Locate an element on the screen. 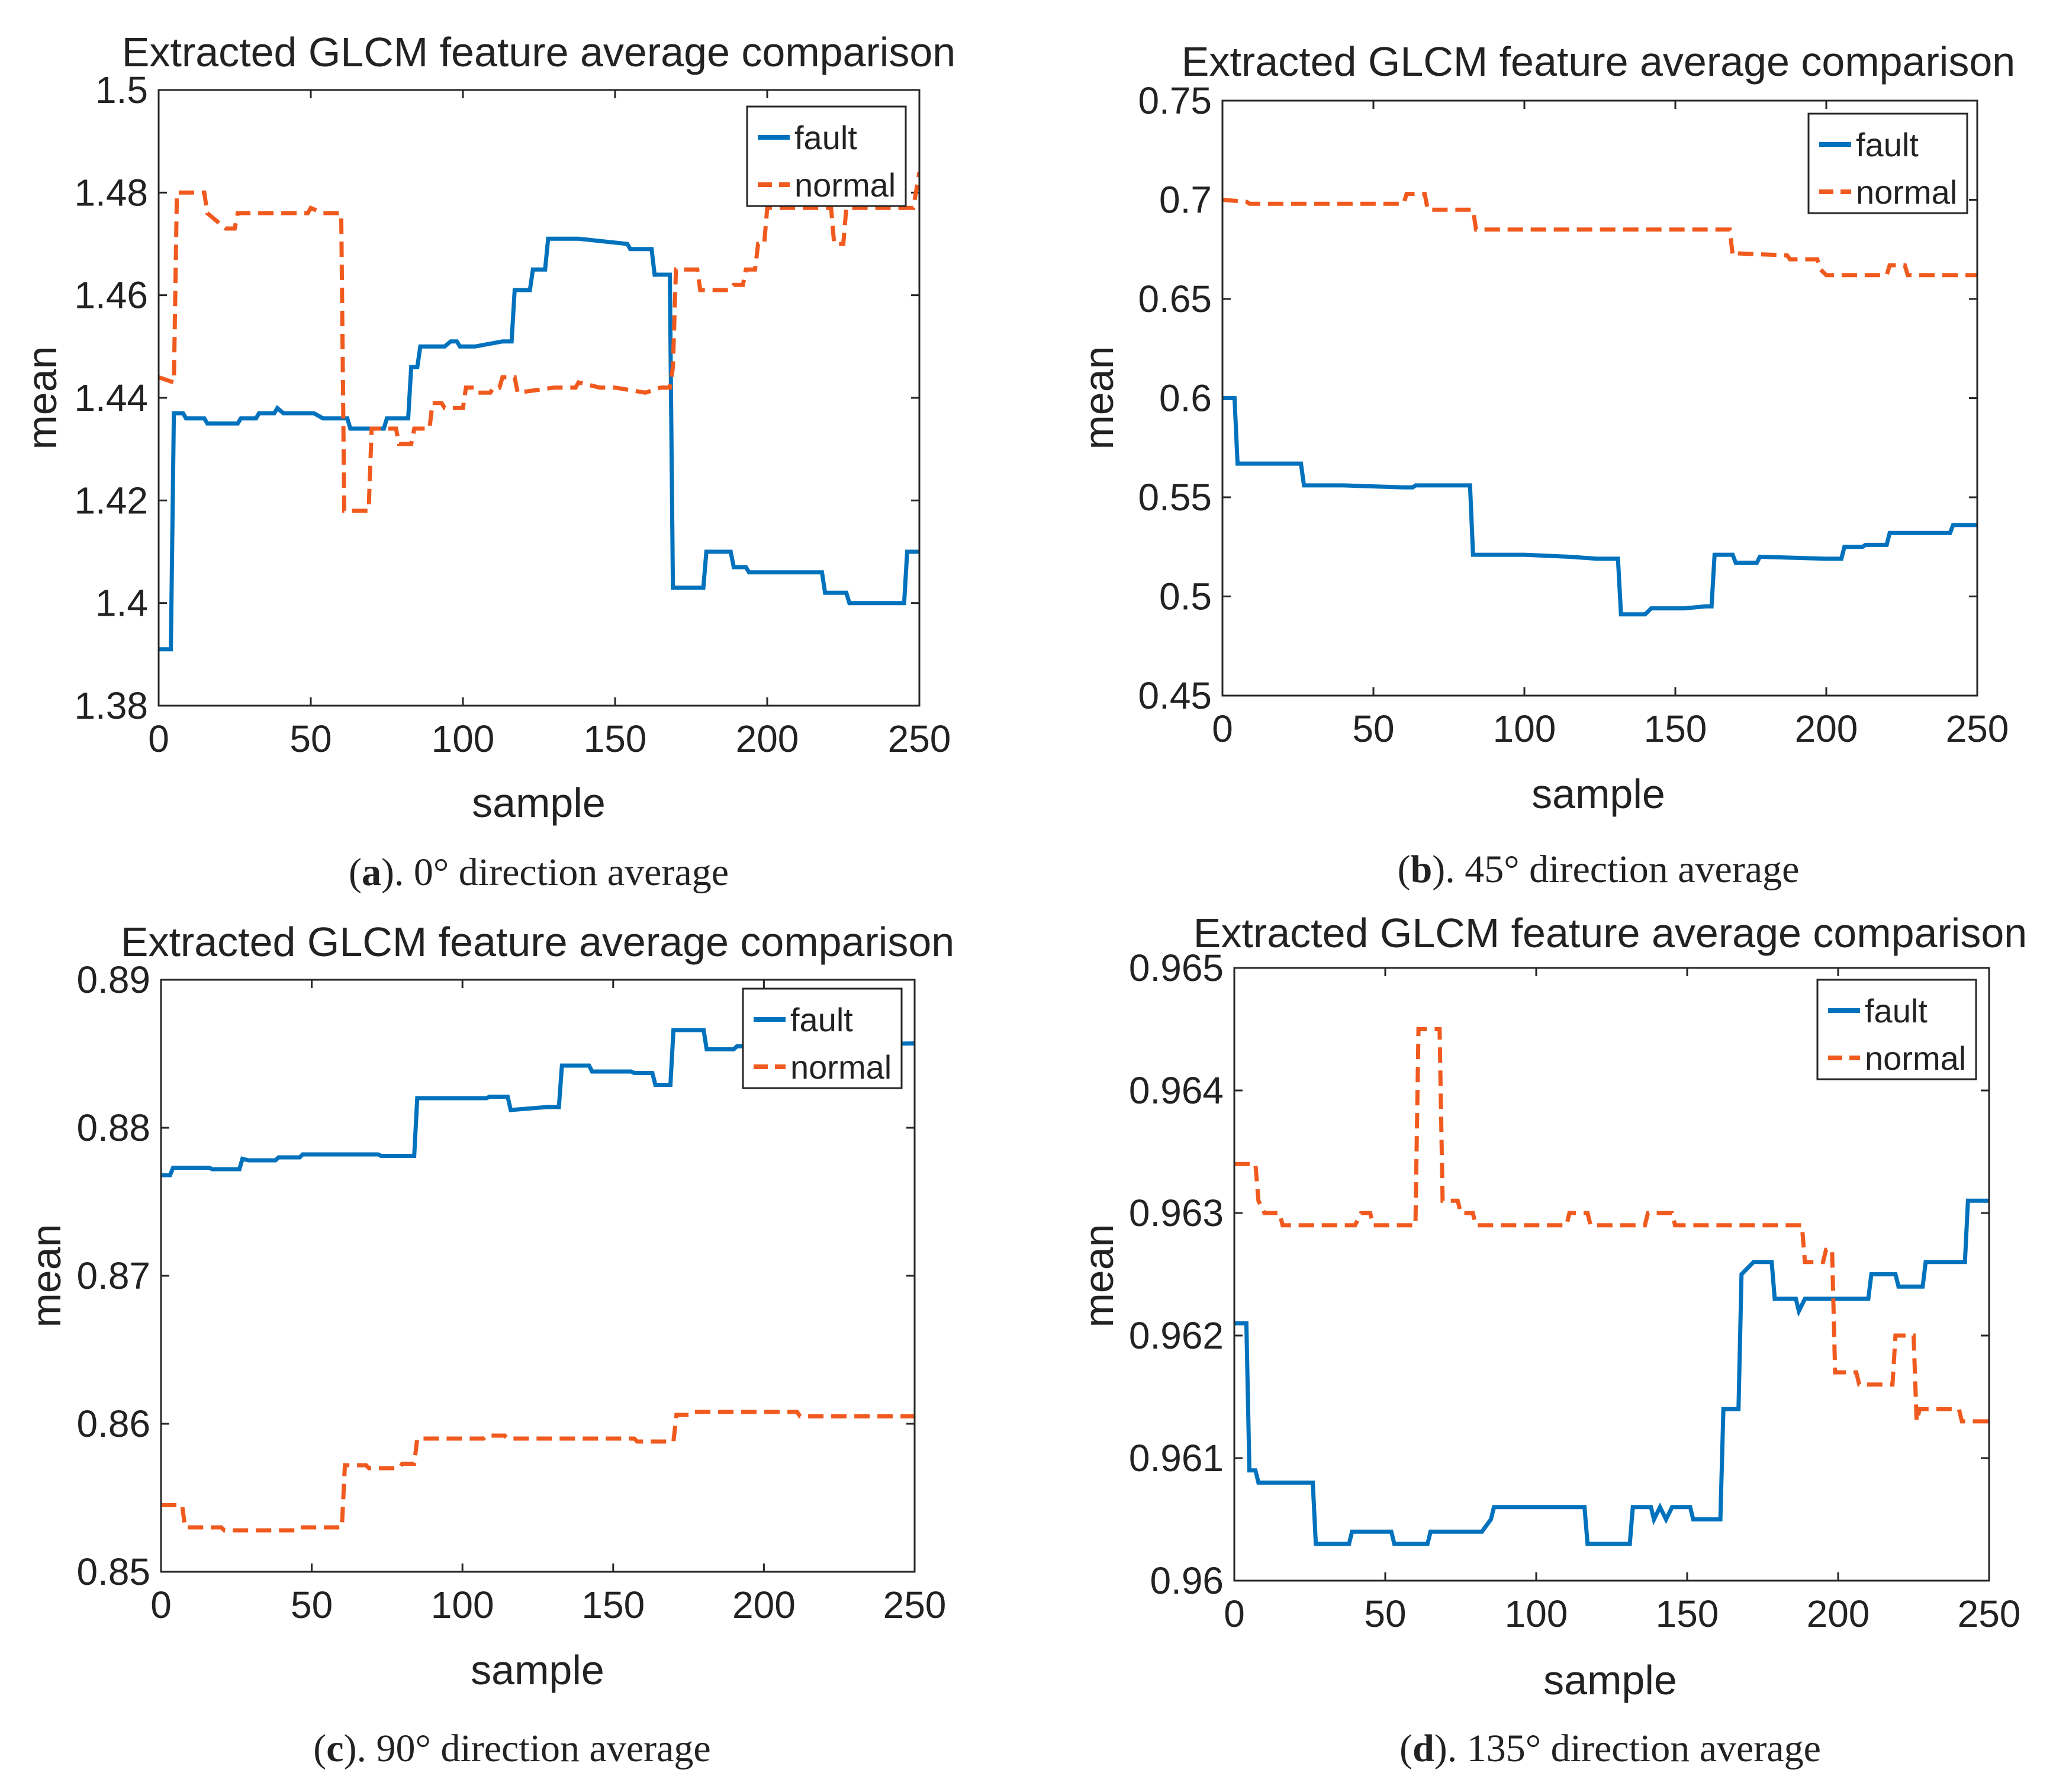 The height and width of the screenshot is (1792, 2069). caption-rest-c: ). 90° direction average is located at coordinates (527, 1748).